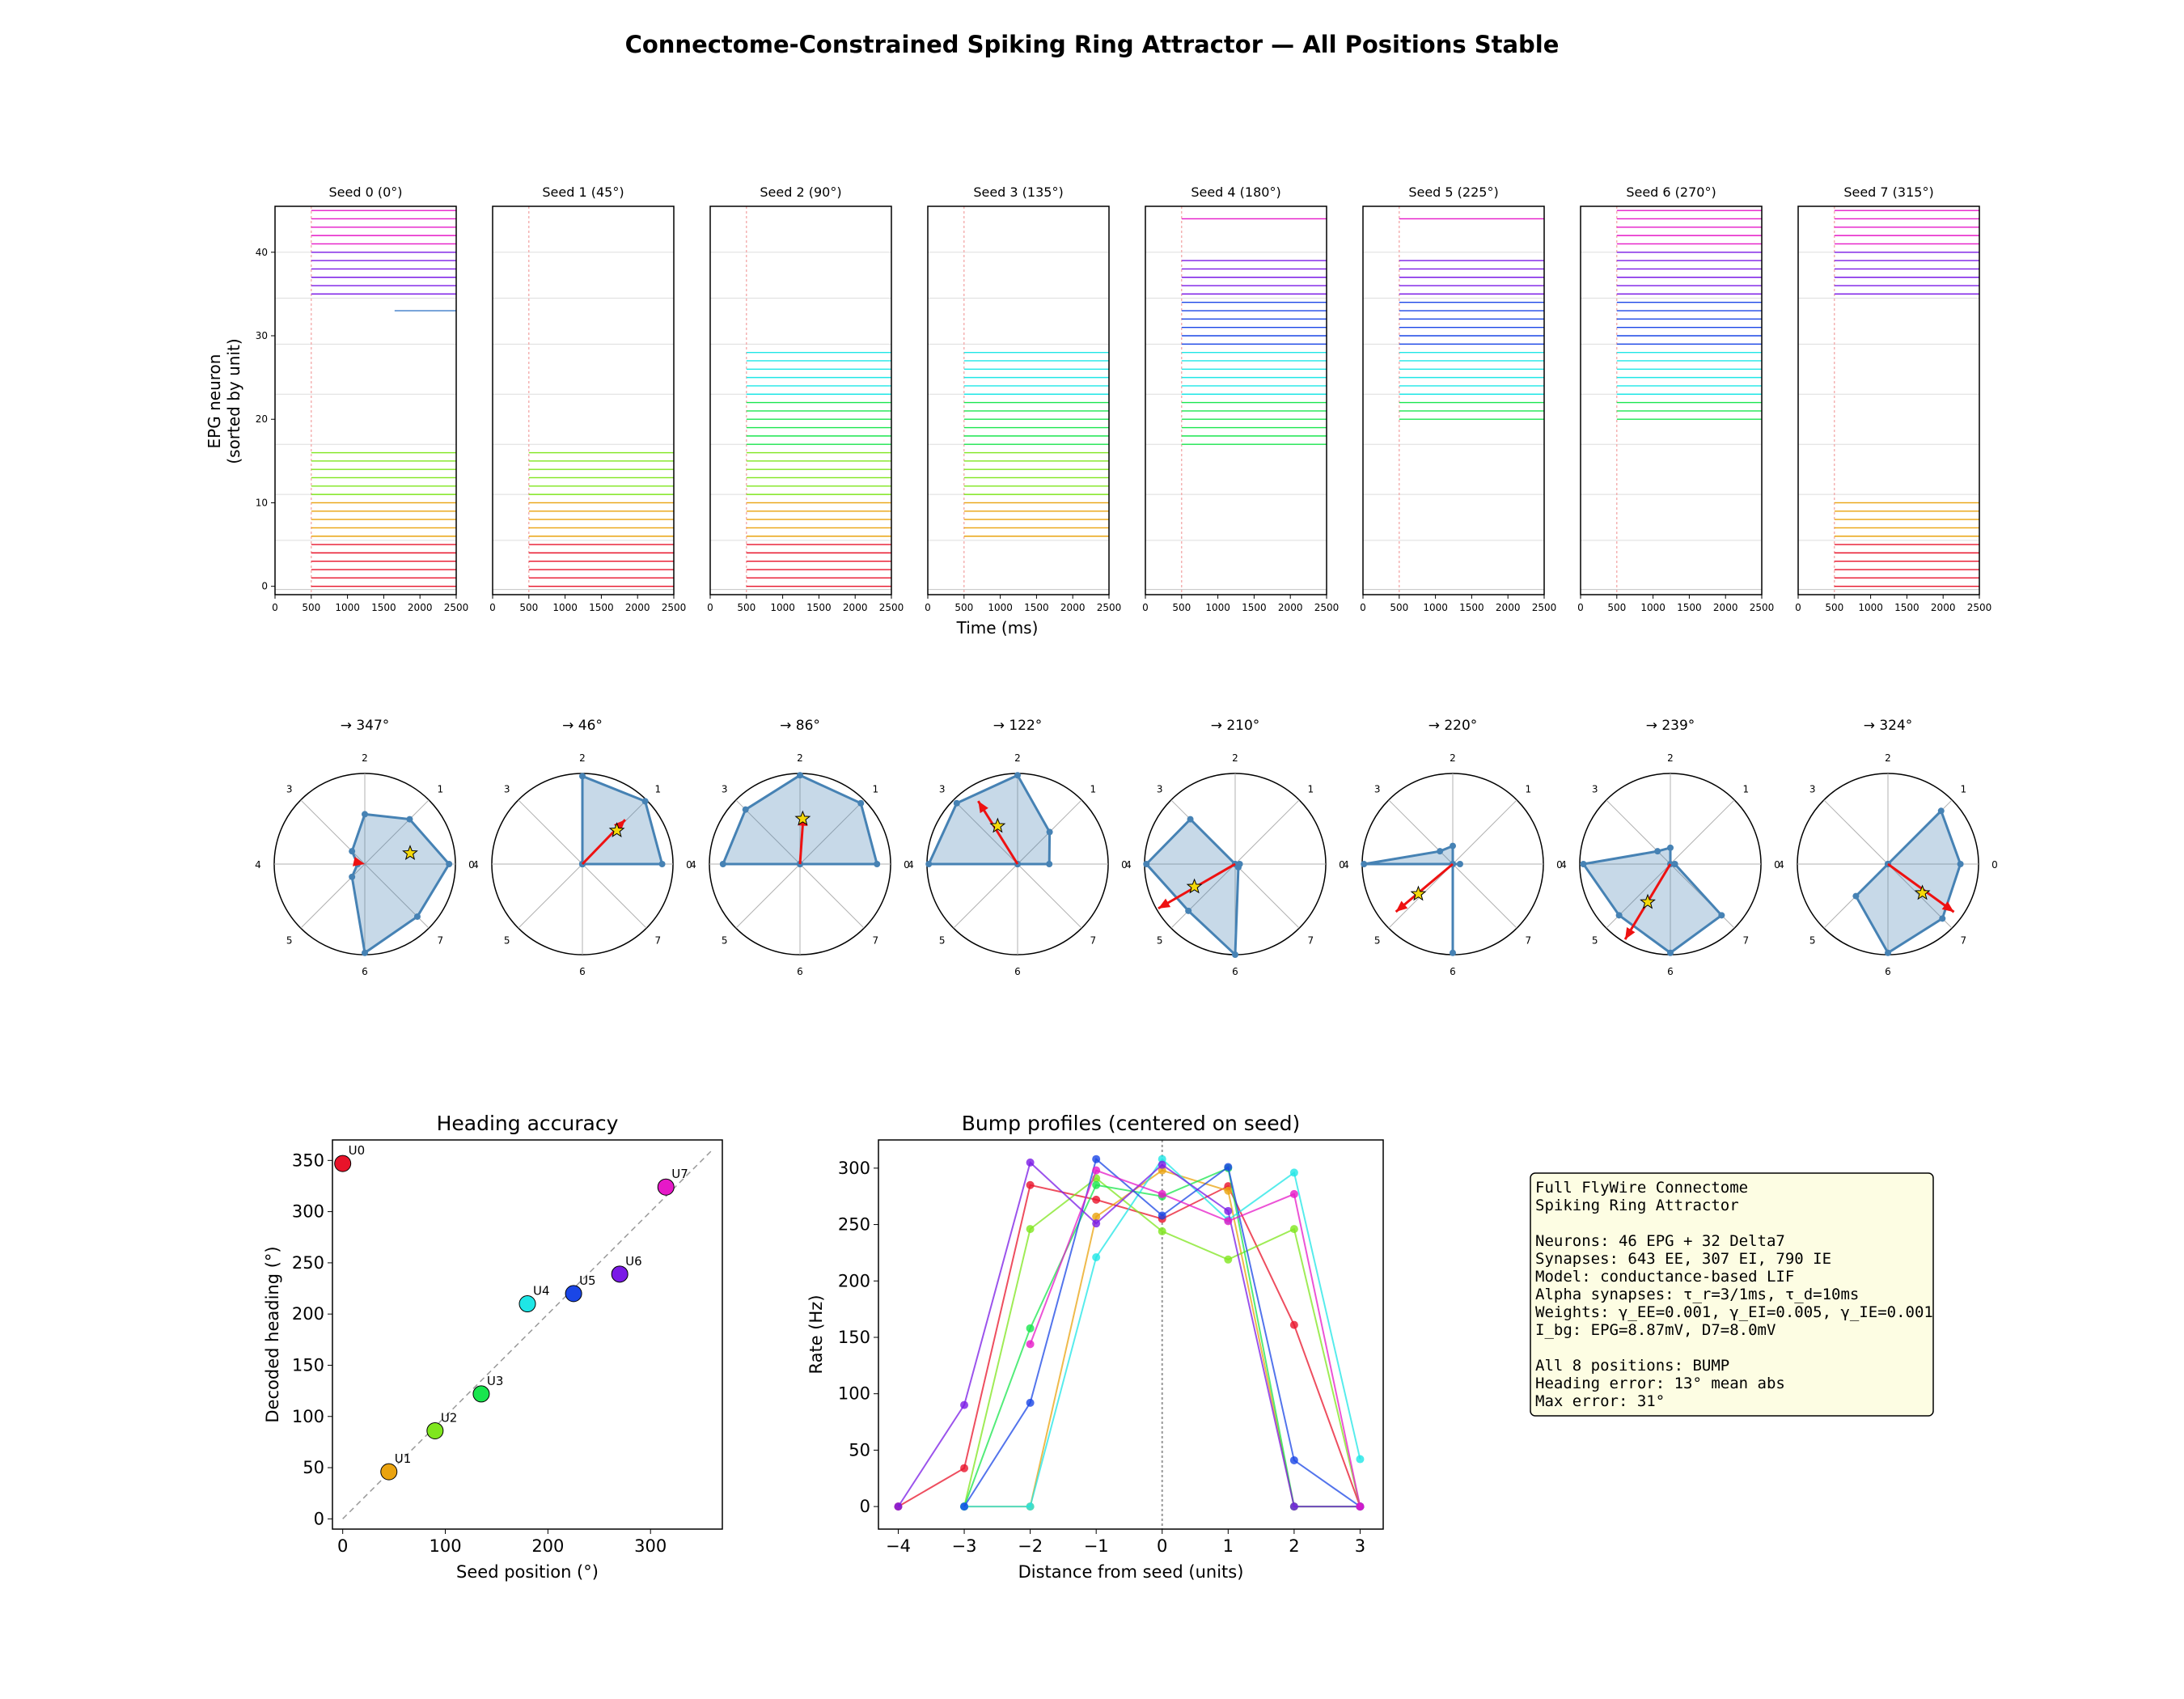 This screenshot has width=2184, height=1699. I want to click on polar-panel-title: → 220°, so click(1453, 726).